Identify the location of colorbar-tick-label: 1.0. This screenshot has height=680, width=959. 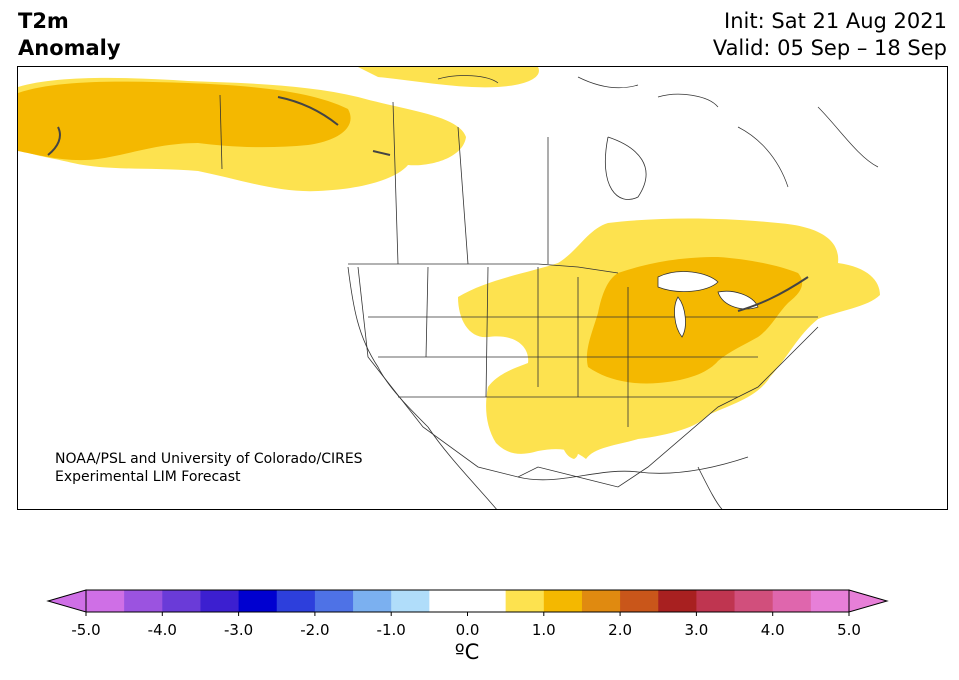
(544, 630).